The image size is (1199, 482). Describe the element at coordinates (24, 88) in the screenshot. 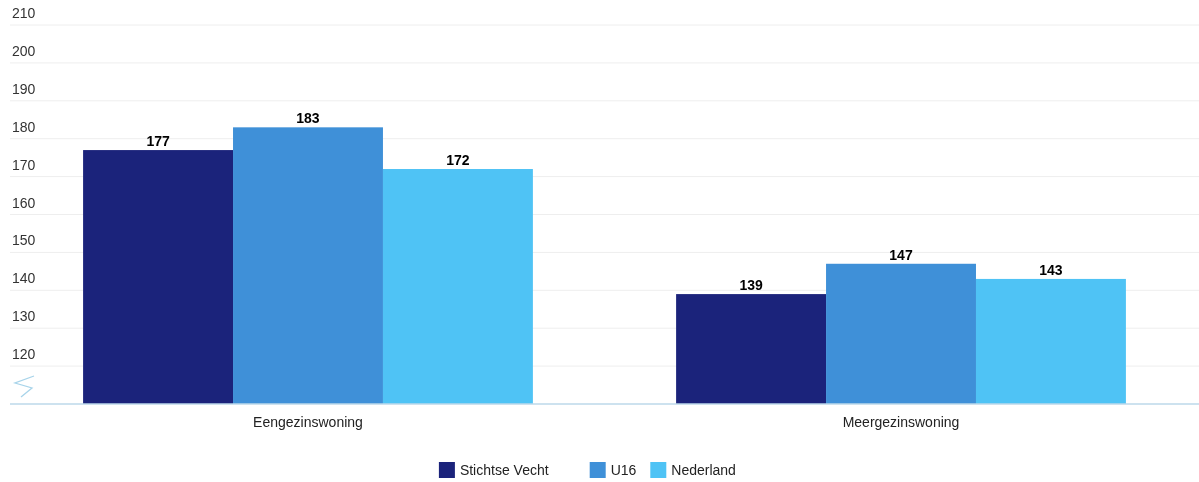

I see `y-tick-label: 190` at that location.